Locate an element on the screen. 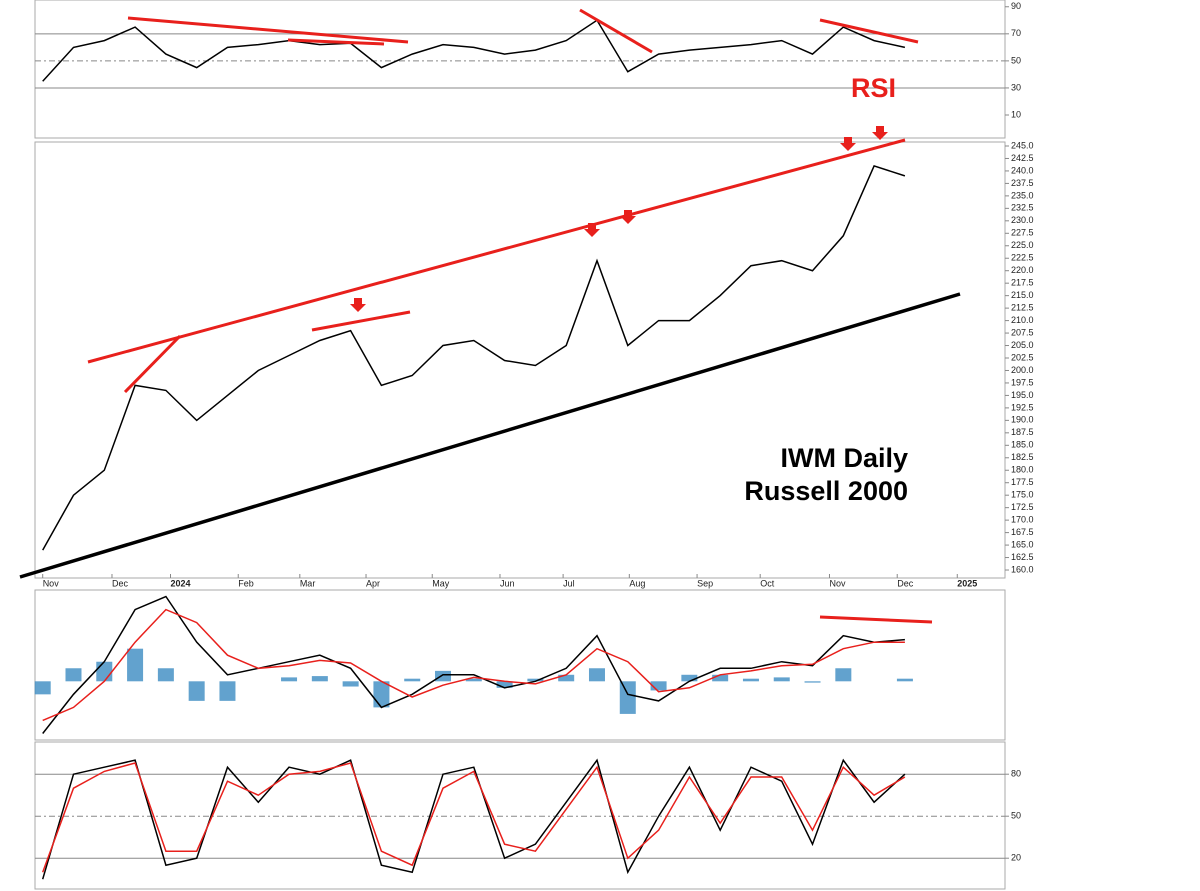 The image size is (1200, 891). y-tick-label: 20 is located at coordinates (1016, 858).